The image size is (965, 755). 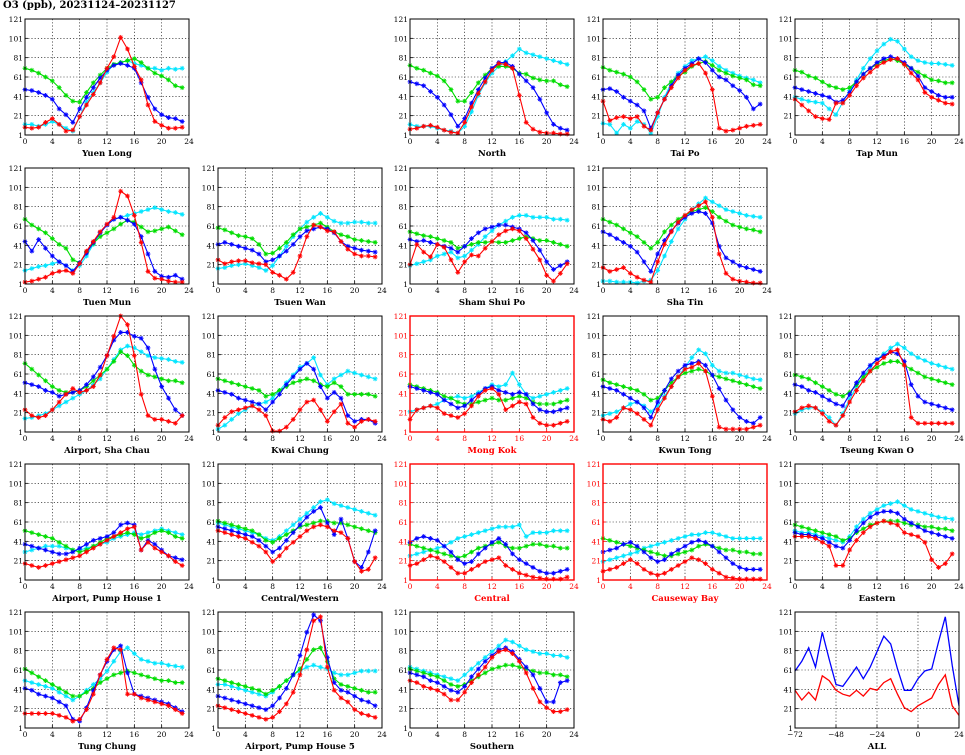 I want to click on y-tick-label: 81, so click(x=788, y=503).